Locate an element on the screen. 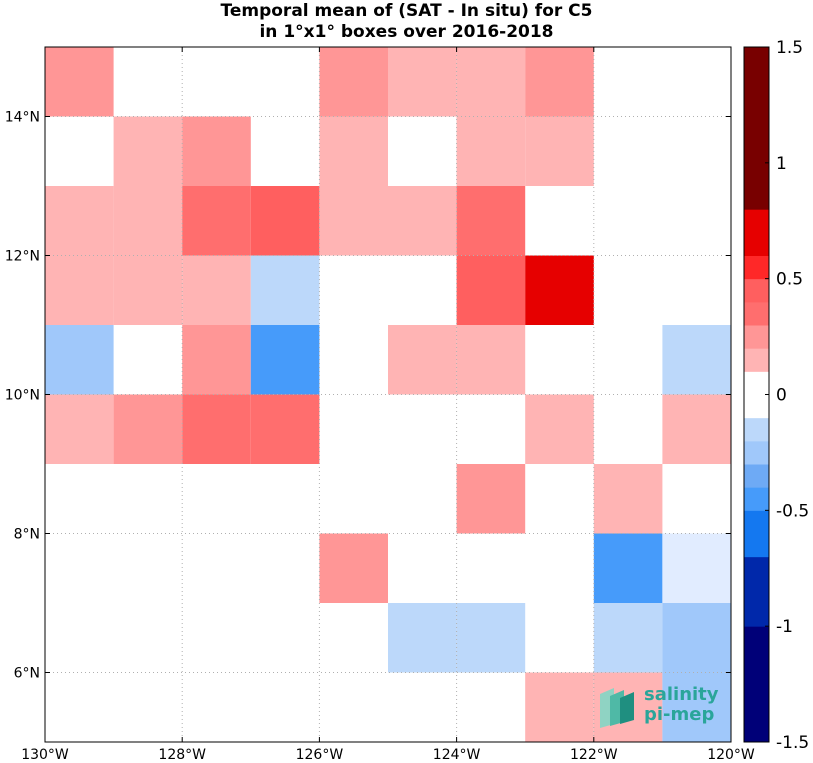 The image size is (813, 763). y-tick-label: 10°N is located at coordinates (22, 396).